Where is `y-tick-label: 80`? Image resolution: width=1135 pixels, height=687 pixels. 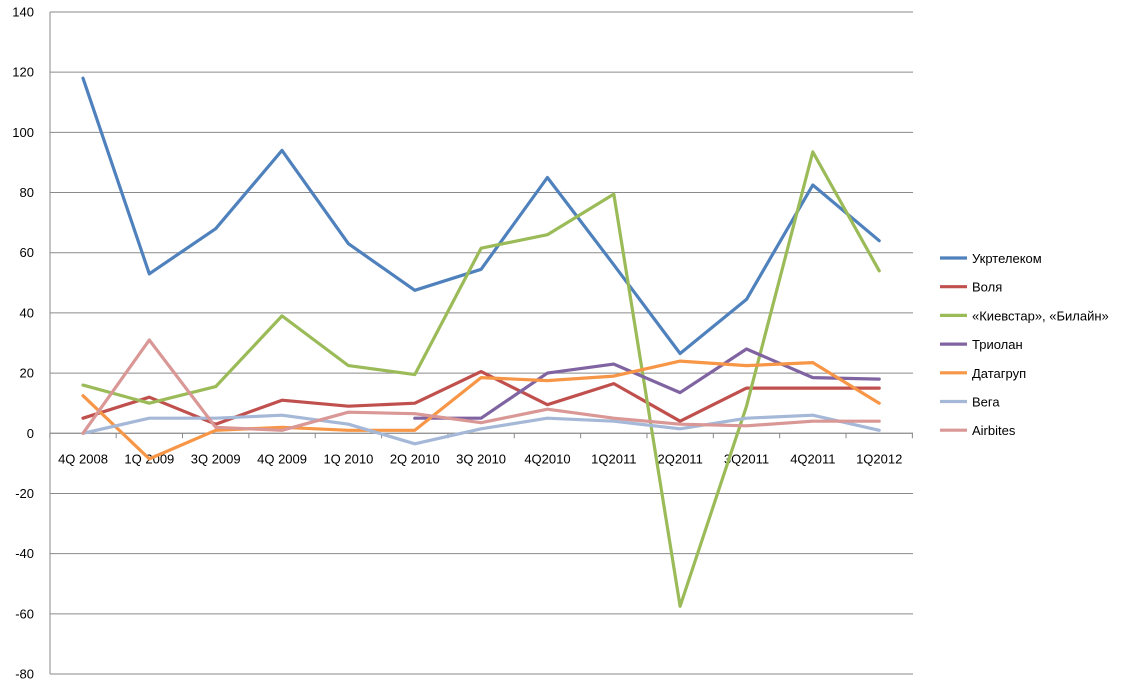
y-tick-label: 80 is located at coordinates (27, 192).